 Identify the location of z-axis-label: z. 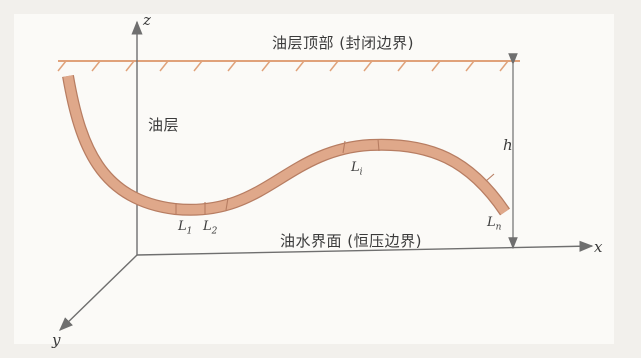
(147, 20).